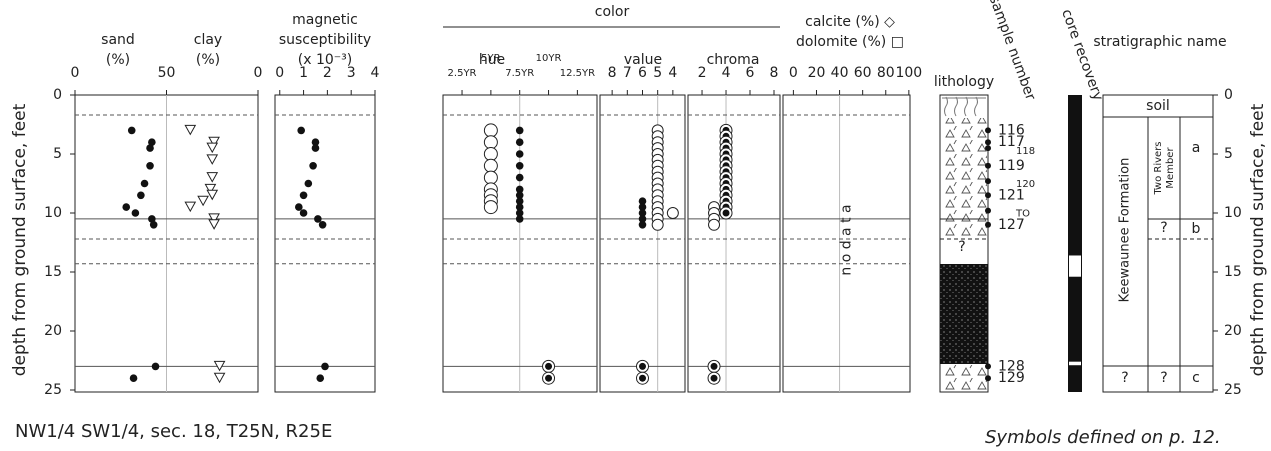 The width and height of the screenshot is (1271, 451). What do you see at coordinates (462, 73) in the screenshot?
I see `x-tick-label: 2.5YR` at bounding box center [462, 73].